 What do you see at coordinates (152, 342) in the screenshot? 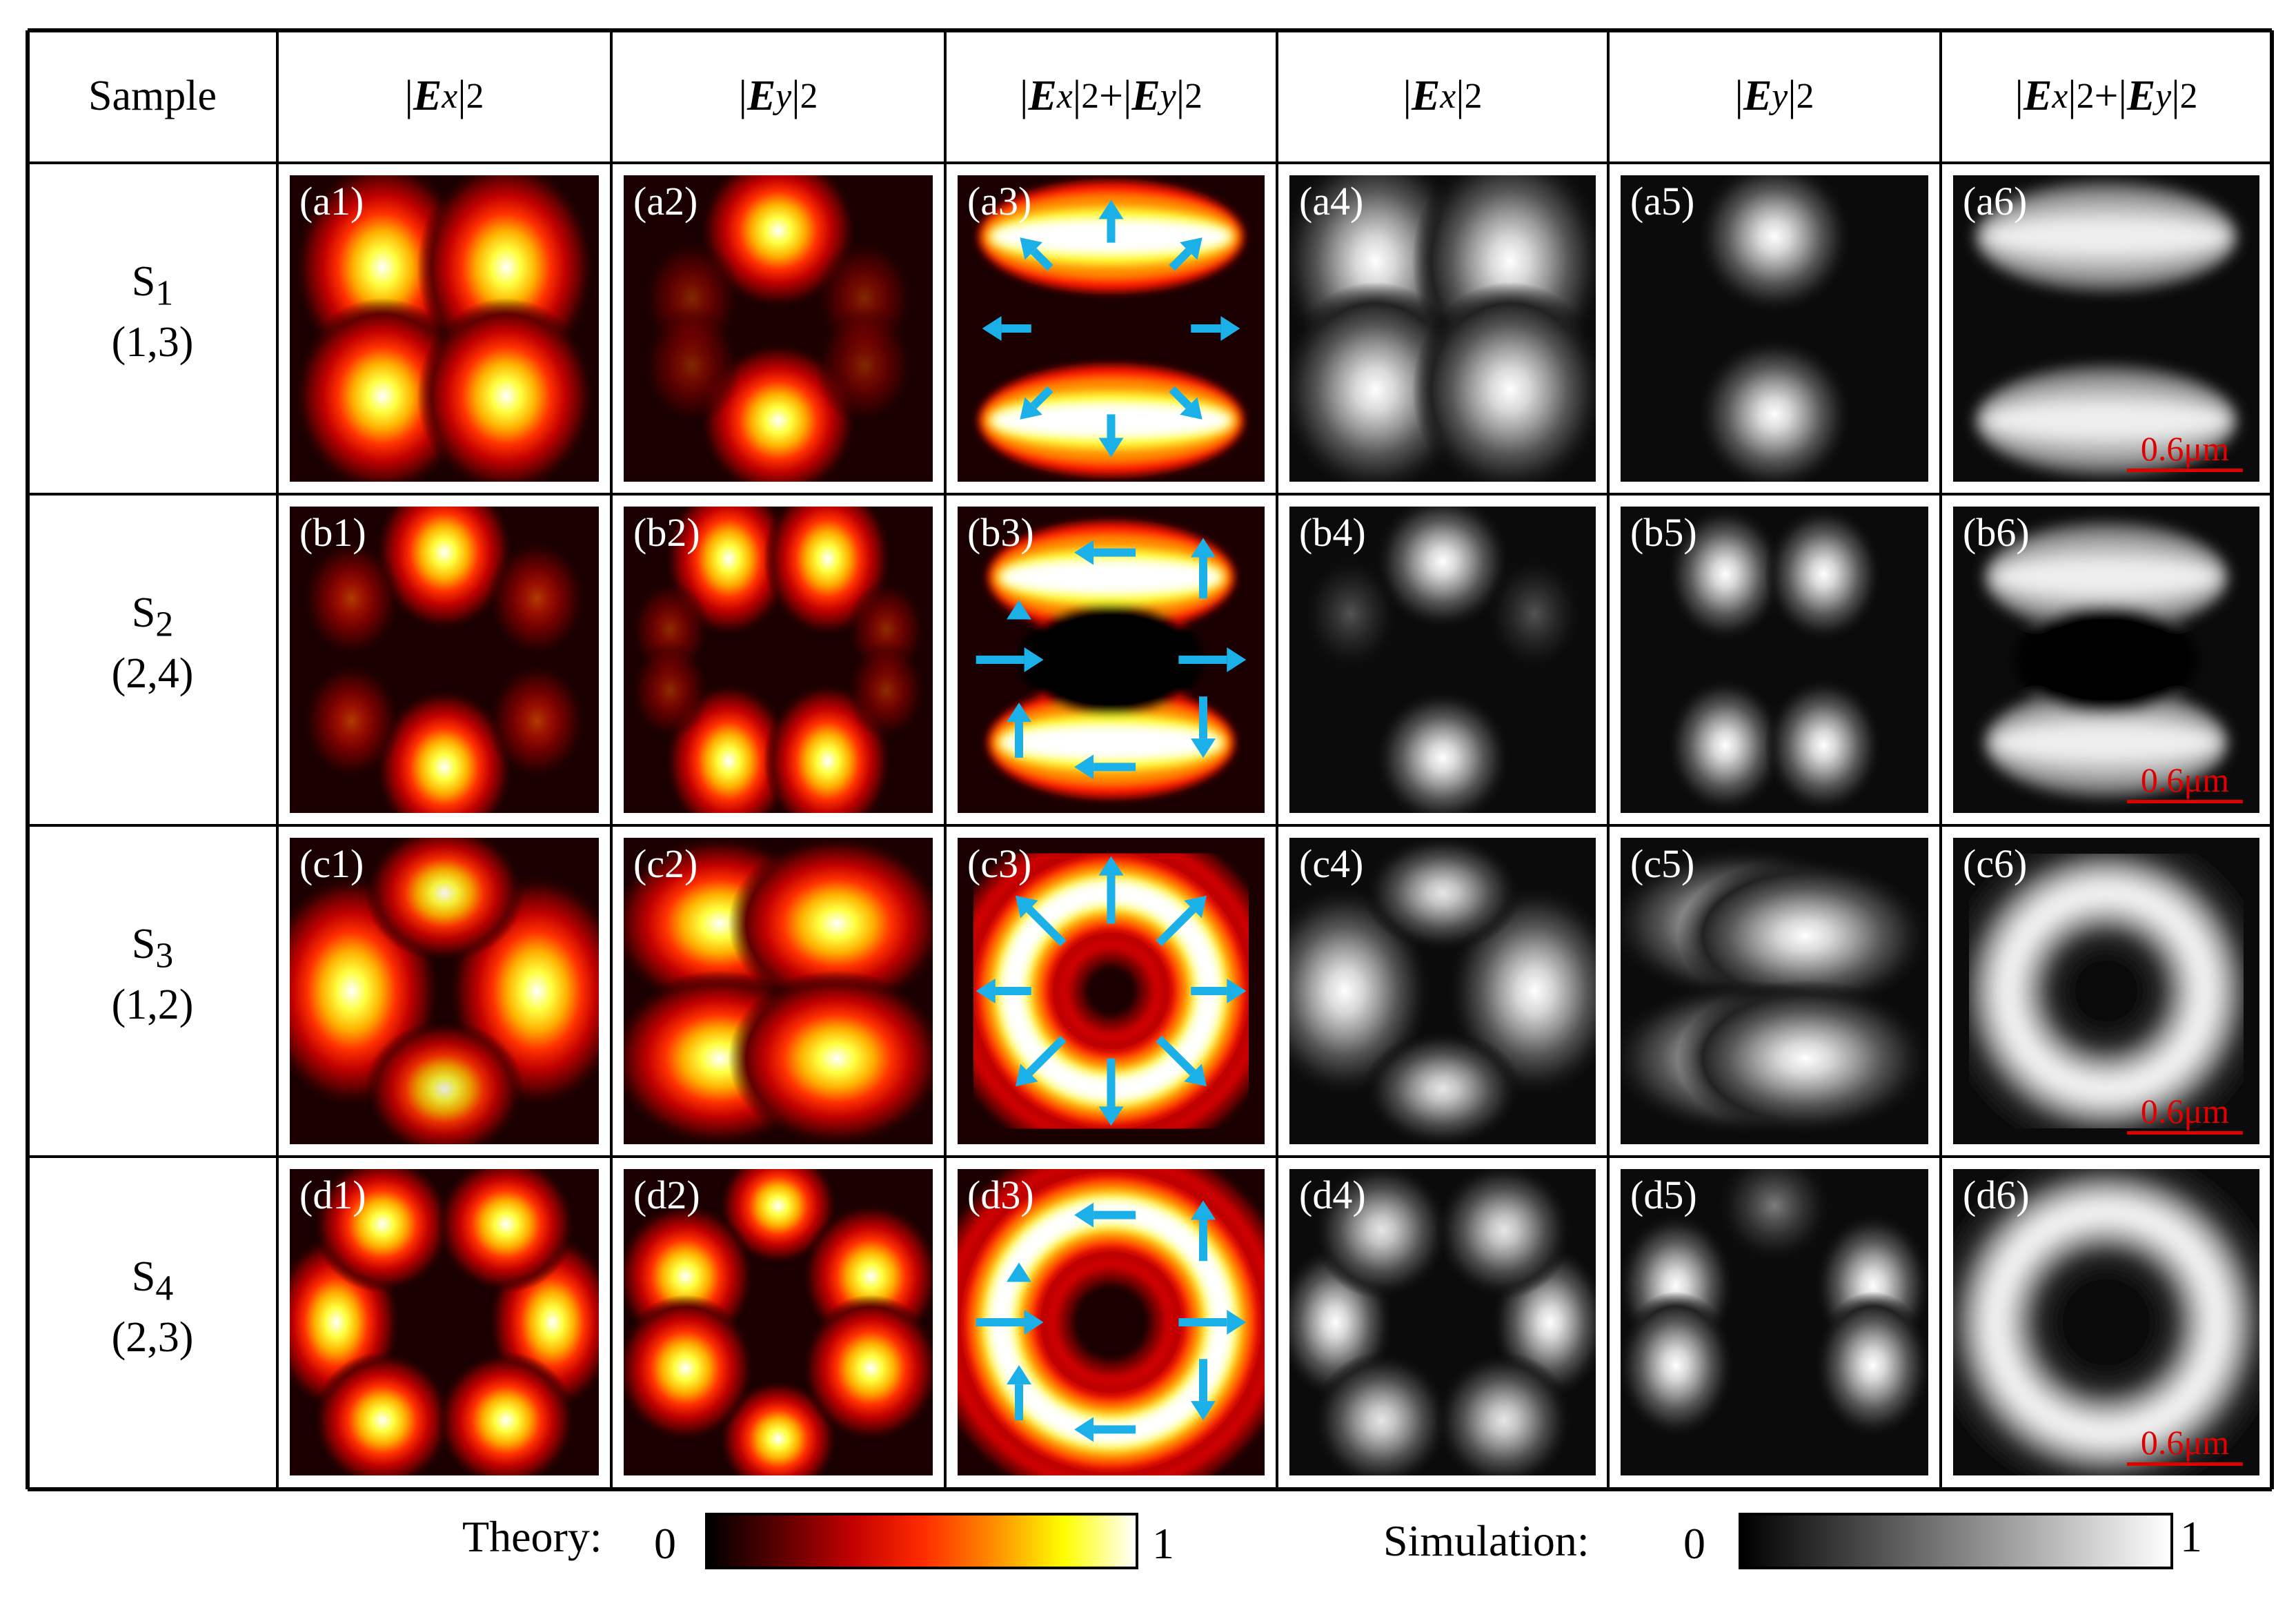
I see `mode-label-1: (1,3)` at bounding box center [152, 342].